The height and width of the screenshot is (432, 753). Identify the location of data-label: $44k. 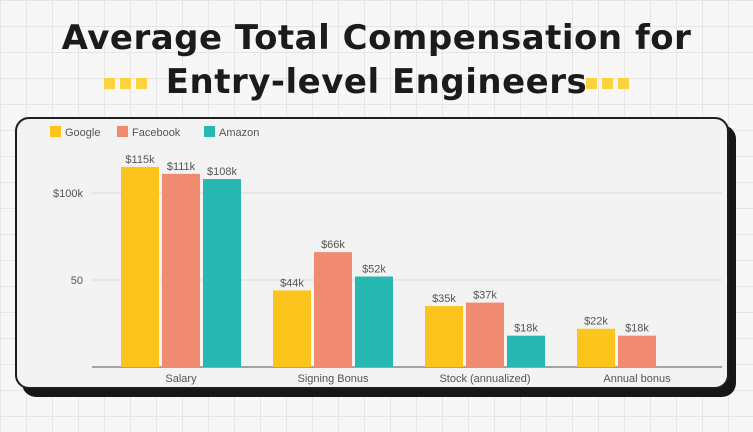
(292, 283).